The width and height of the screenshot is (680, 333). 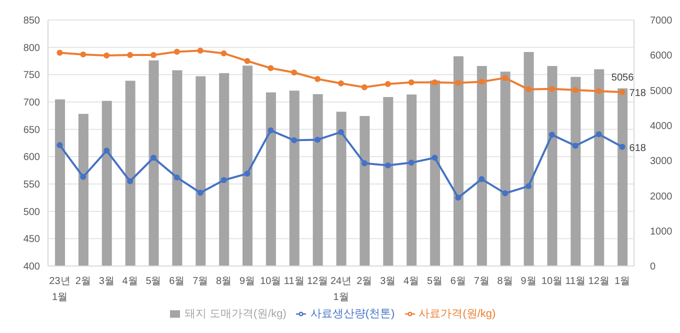 I want to click on y2-tick-label: 1000, so click(x=661, y=232).